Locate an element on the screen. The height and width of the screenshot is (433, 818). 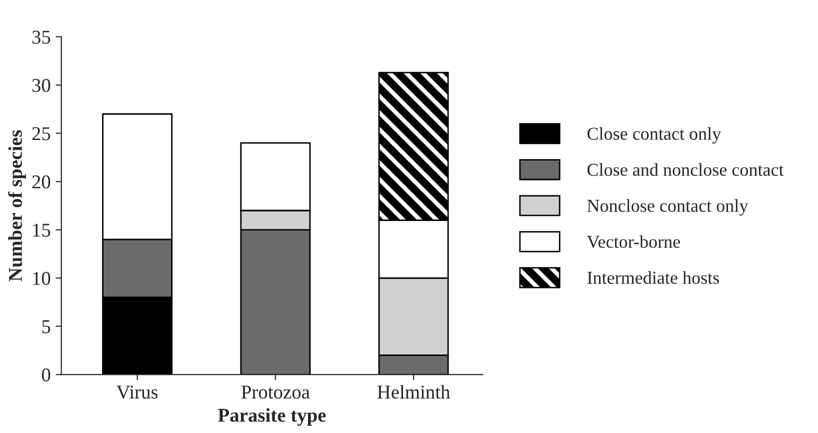
y-tick-label: 5 is located at coordinates (46, 327).